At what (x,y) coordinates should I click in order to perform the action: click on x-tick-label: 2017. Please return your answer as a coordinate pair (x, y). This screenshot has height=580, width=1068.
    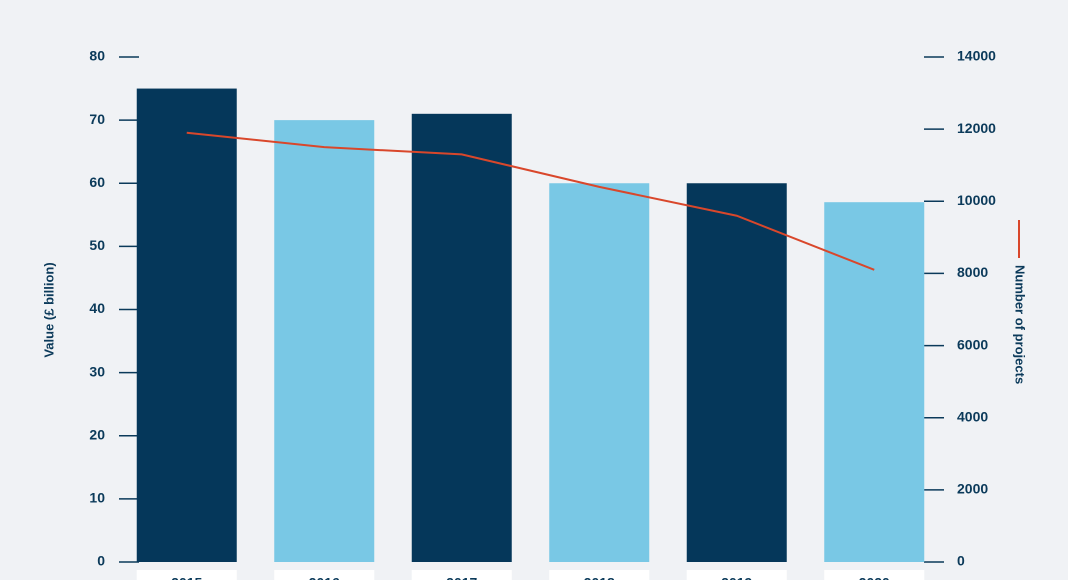
    Looking at the image, I should click on (461, 577).